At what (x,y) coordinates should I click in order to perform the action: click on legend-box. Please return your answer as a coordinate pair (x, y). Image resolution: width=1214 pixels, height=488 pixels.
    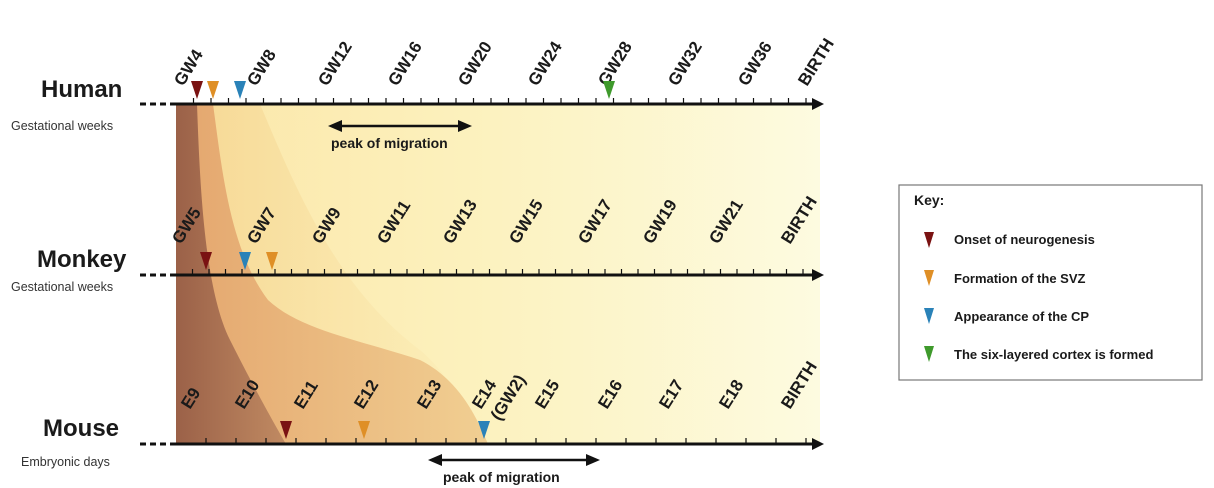
    Looking at the image, I should click on (1050, 282).